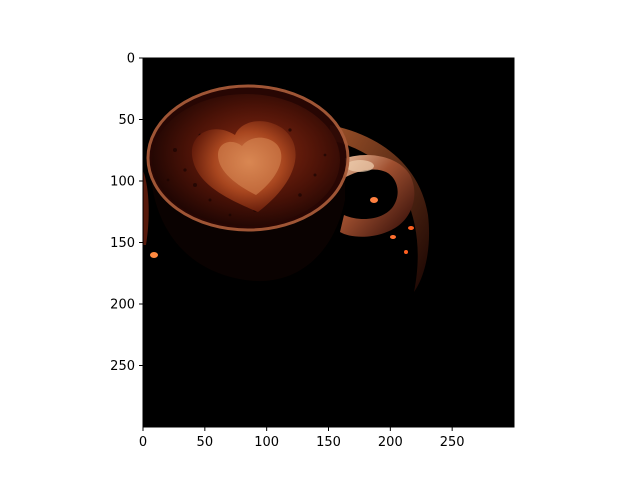 The height and width of the screenshot is (480, 640). What do you see at coordinates (122, 366) in the screenshot?
I see `y-tick-label: 250` at bounding box center [122, 366].